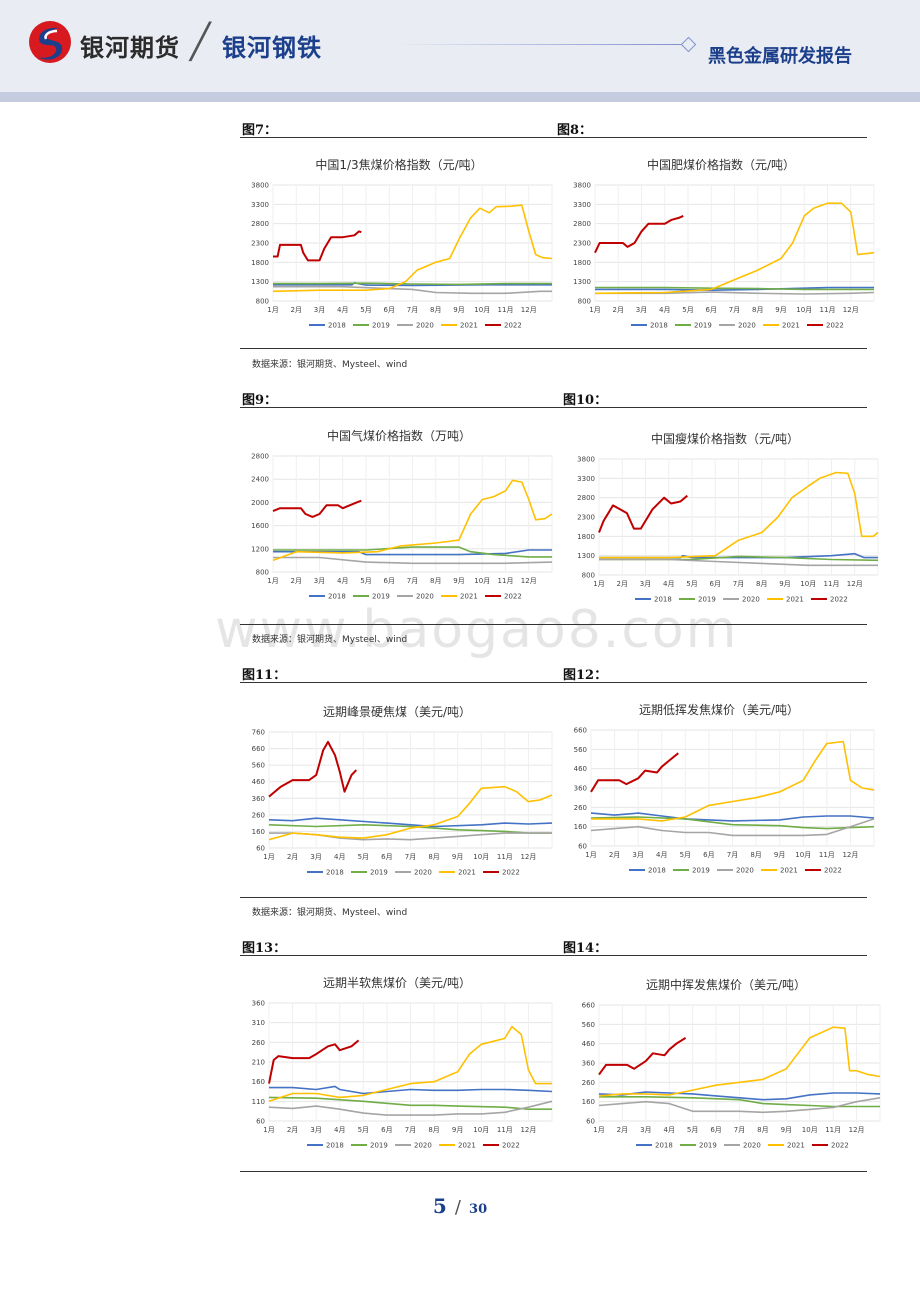  Describe the element at coordinates (260, 186) in the screenshot. I see `y-tick-label: 3800` at that location.